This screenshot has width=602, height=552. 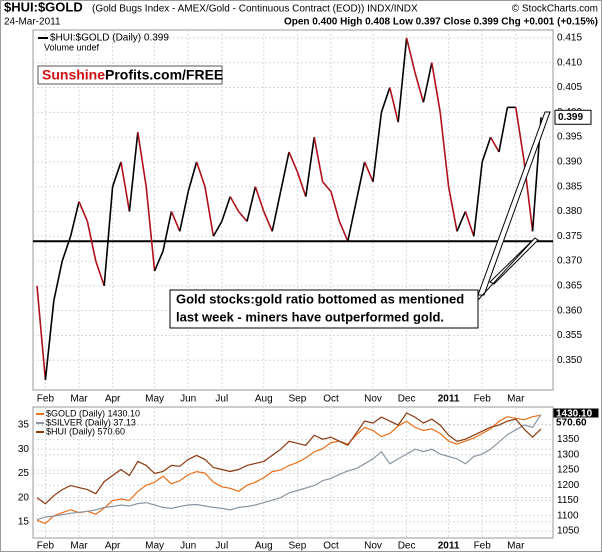 What do you see at coordinates (569, 137) in the screenshot?
I see `y-tick-label: 0.395` at bounding box center [569, 137].